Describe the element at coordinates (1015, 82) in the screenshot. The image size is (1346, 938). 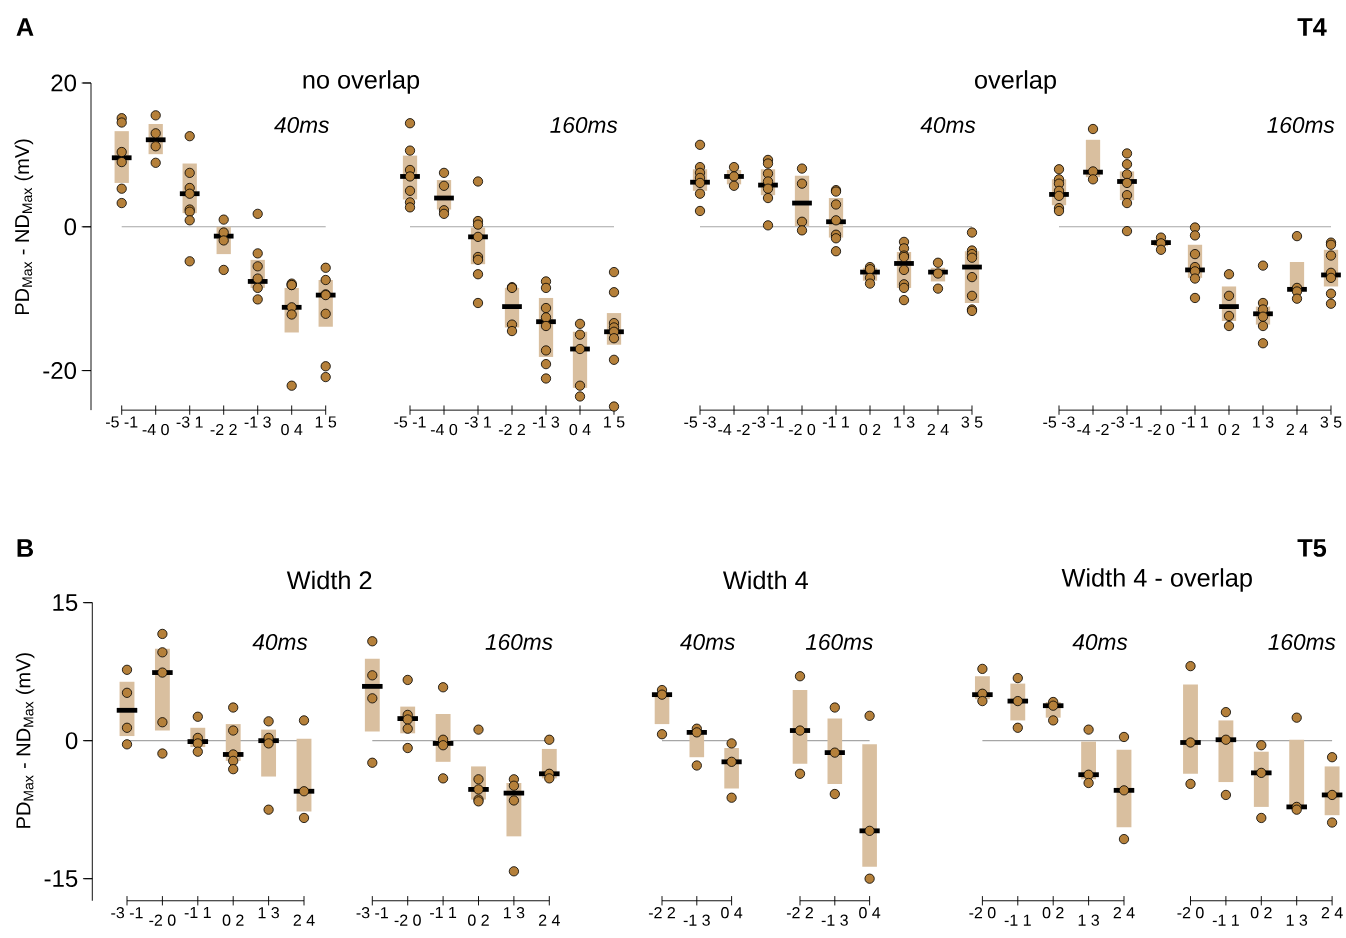
I see `chart-title: overlap` at that location.